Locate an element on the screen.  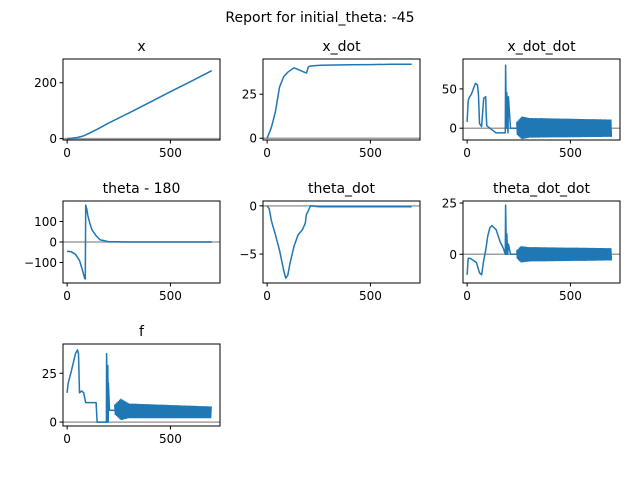
y-tick-label: −100 is located at coordinates (40, 263).